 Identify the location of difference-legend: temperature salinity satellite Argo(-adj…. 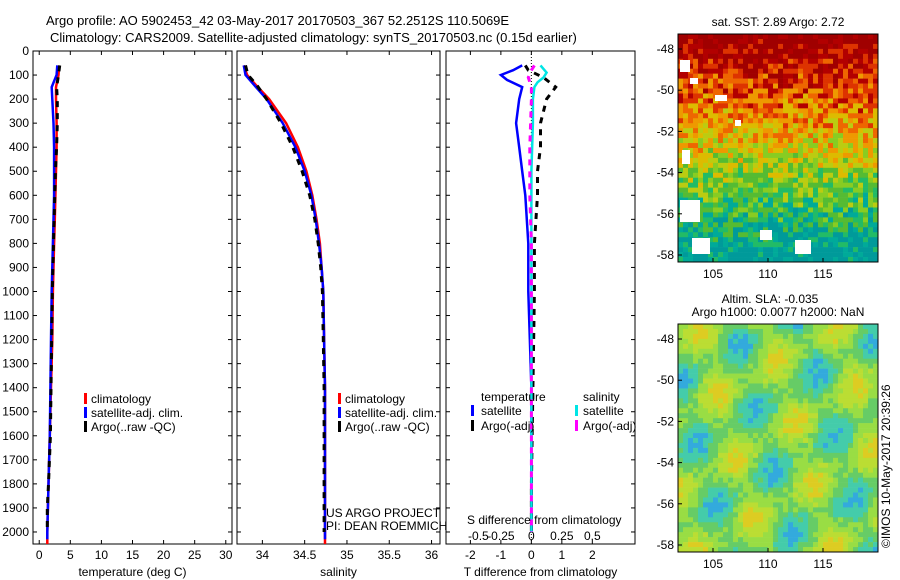
(553, 411).